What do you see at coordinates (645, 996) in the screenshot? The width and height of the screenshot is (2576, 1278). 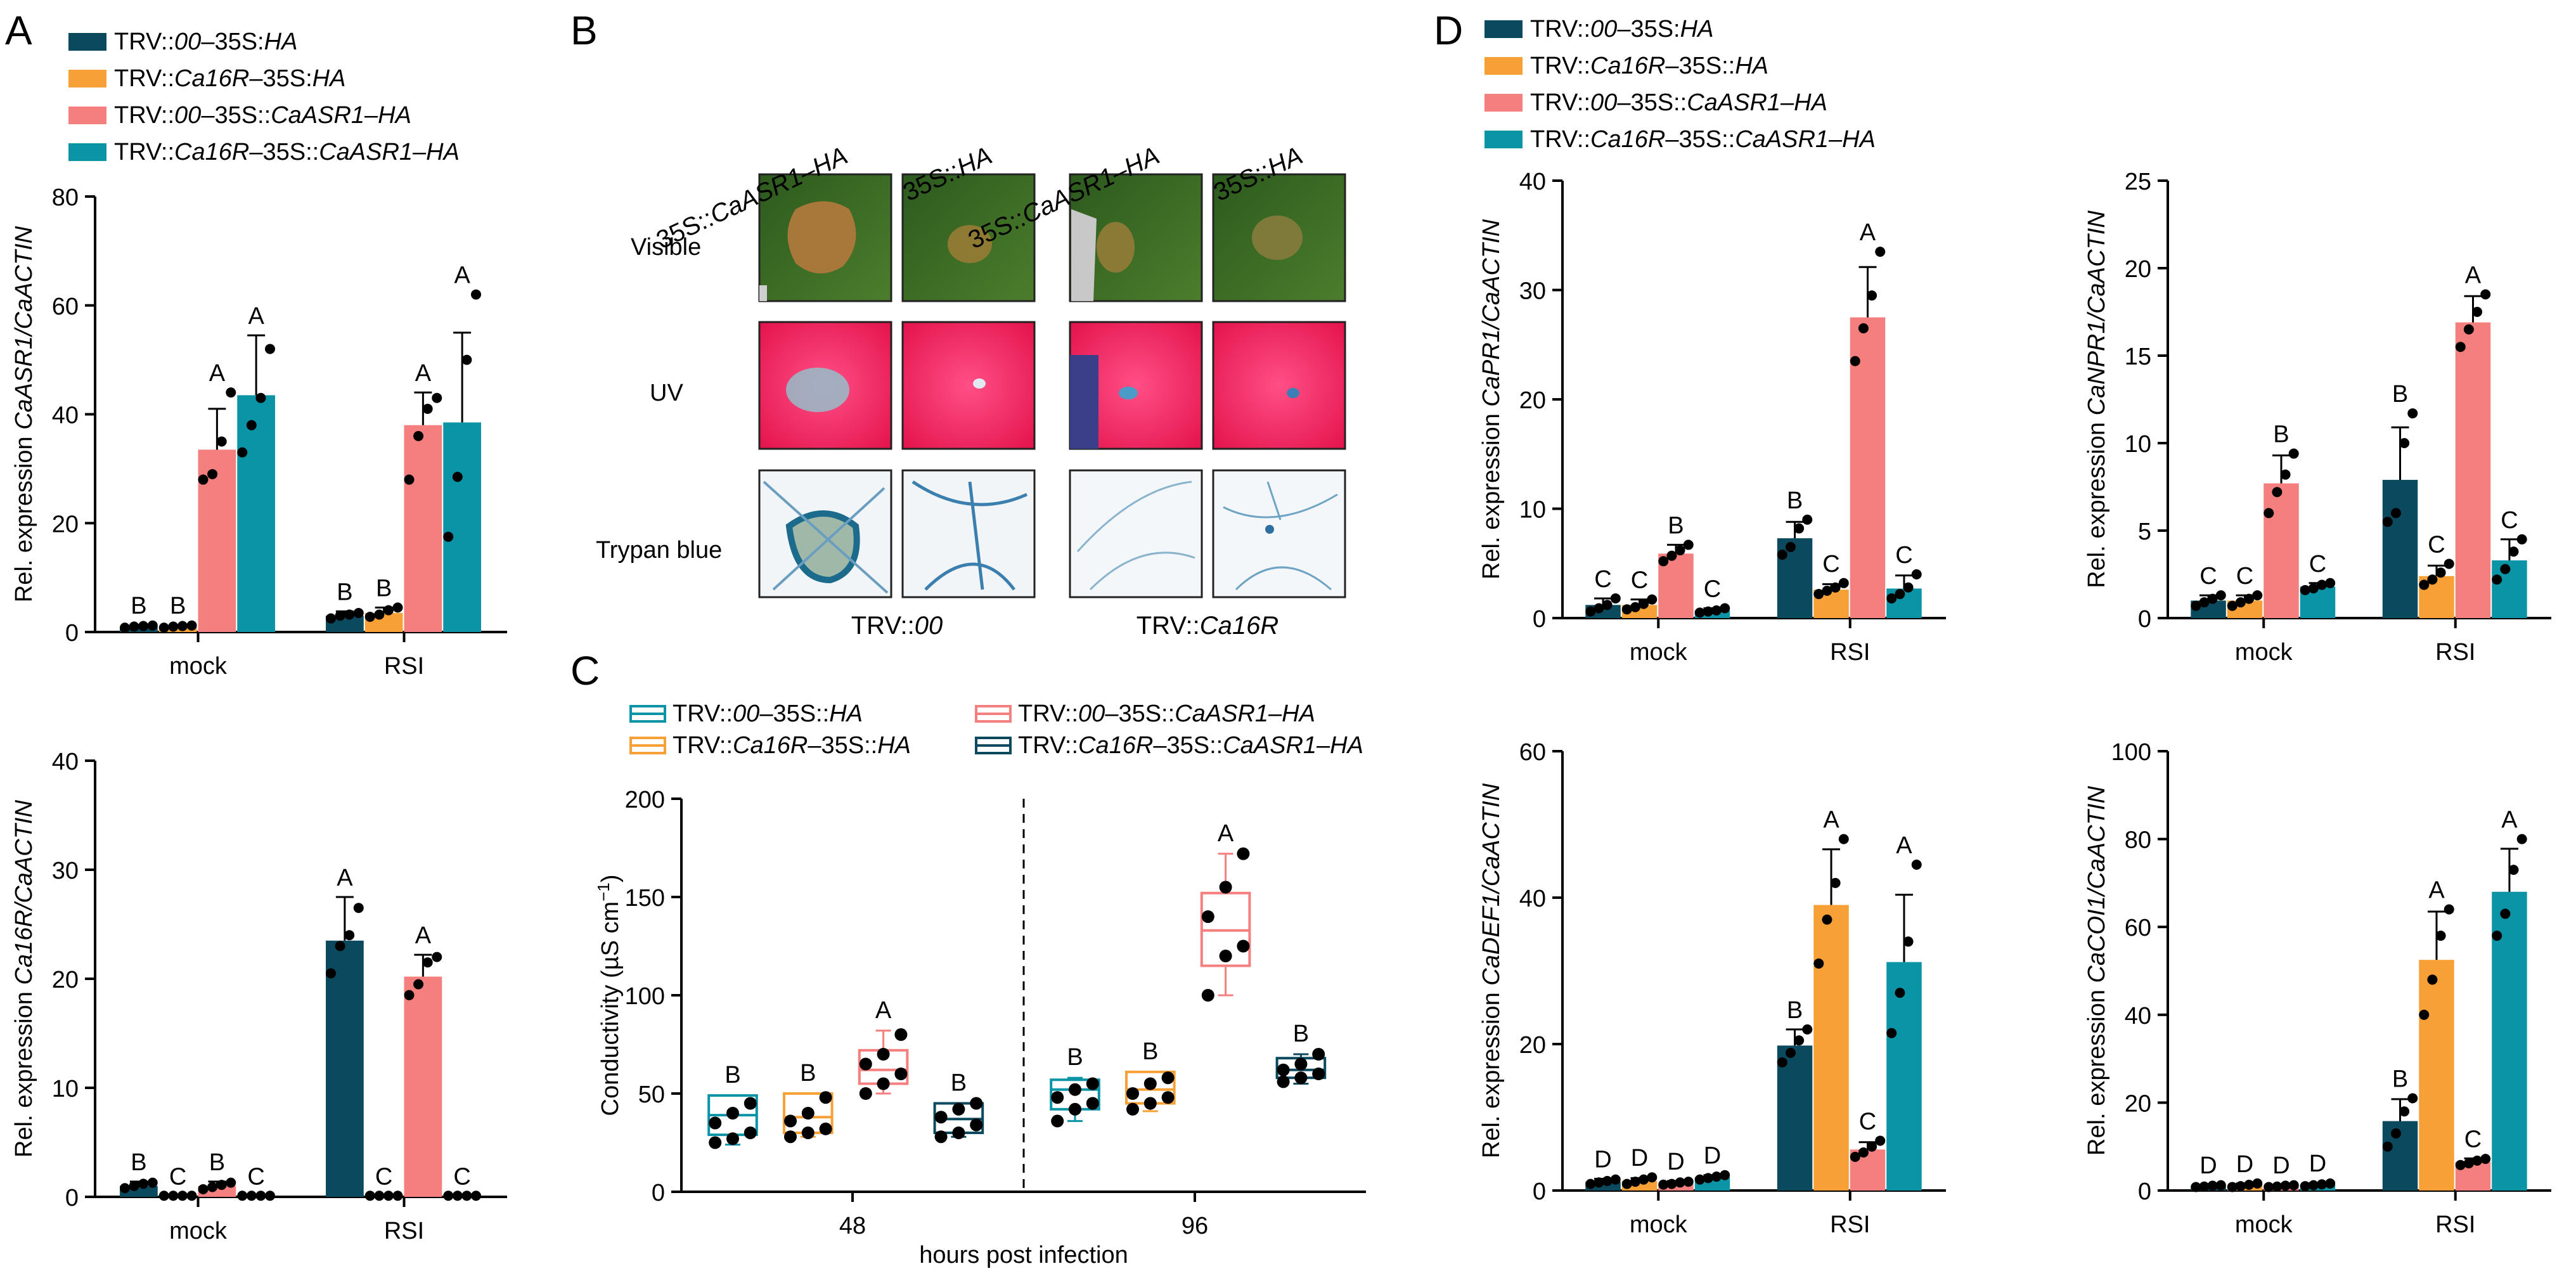 I see `y-tick-label: 100` at bounding box center [645, 996].